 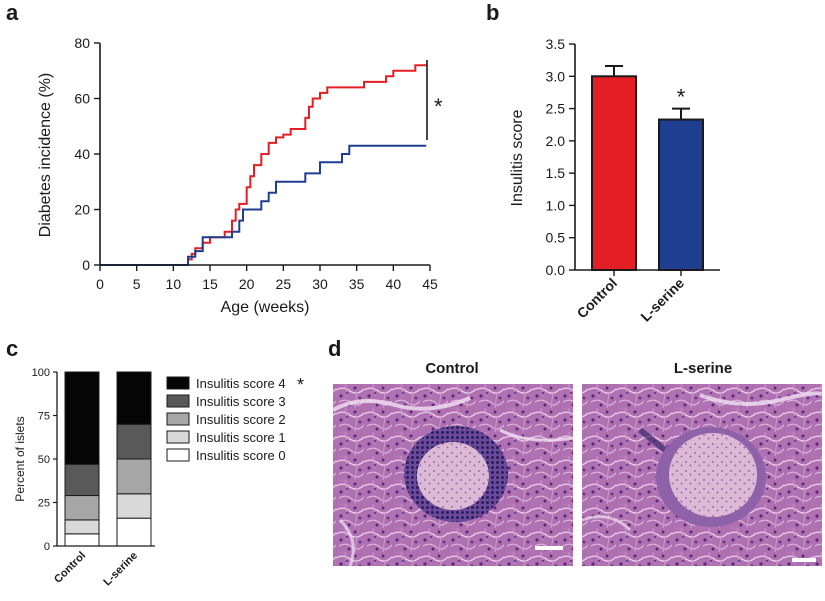 I want to click on panel-label-c: c, so click(x=12, y=348).